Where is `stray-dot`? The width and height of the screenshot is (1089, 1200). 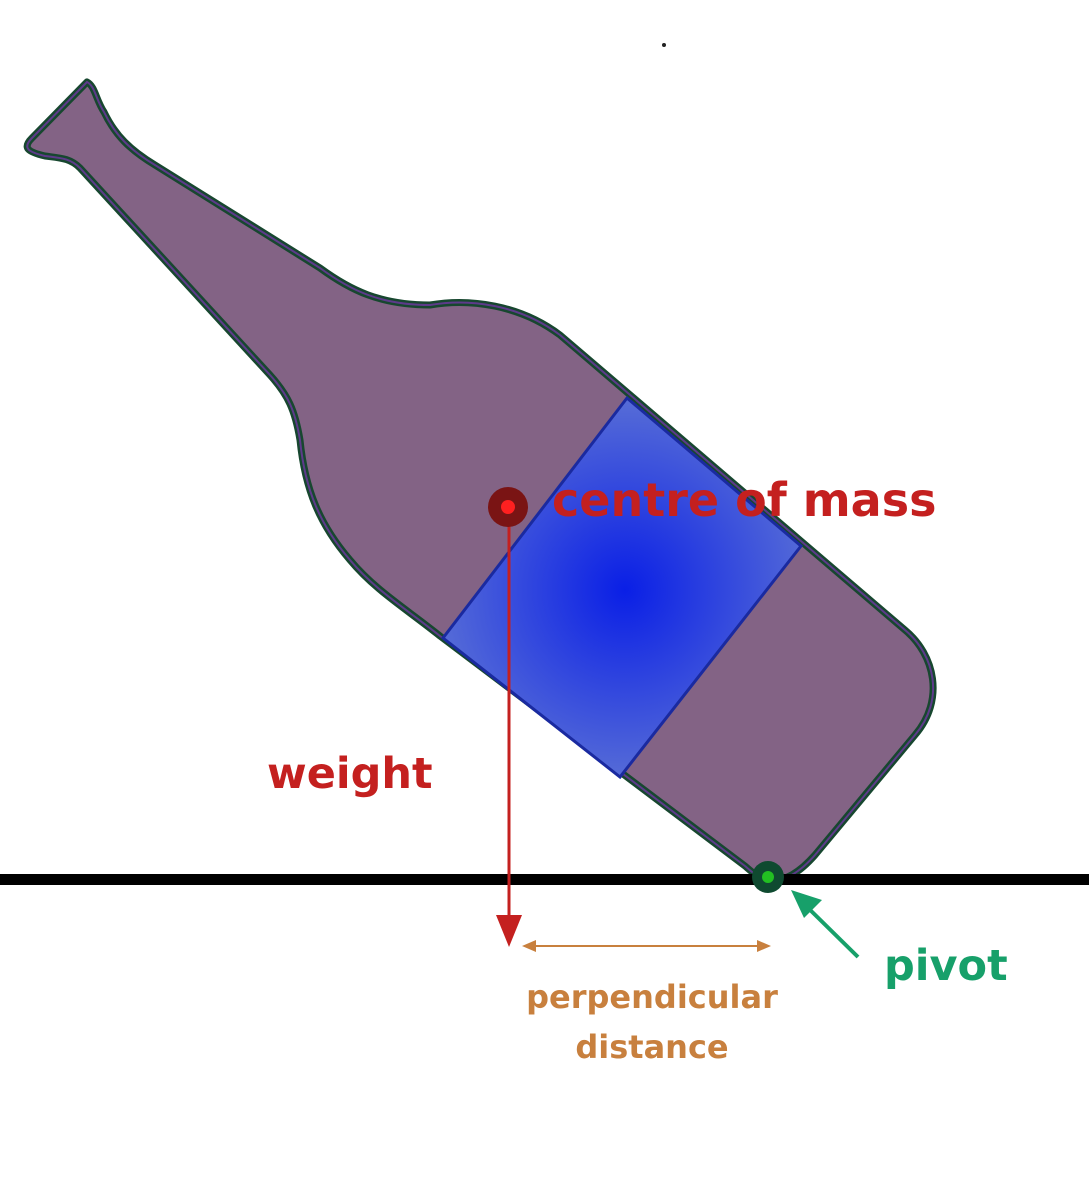
stray-dot is located at coordinates (664, 45).